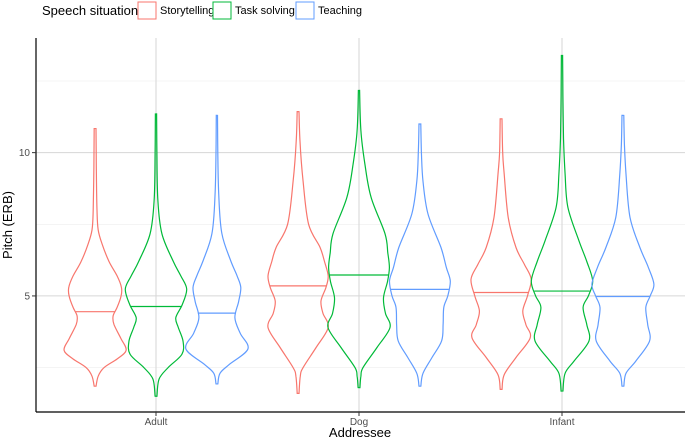 The image size is (685, 441). Describe the element at coordinates (359, 239) in the screenshot. I see `violin-task-solving-dog` at that location.